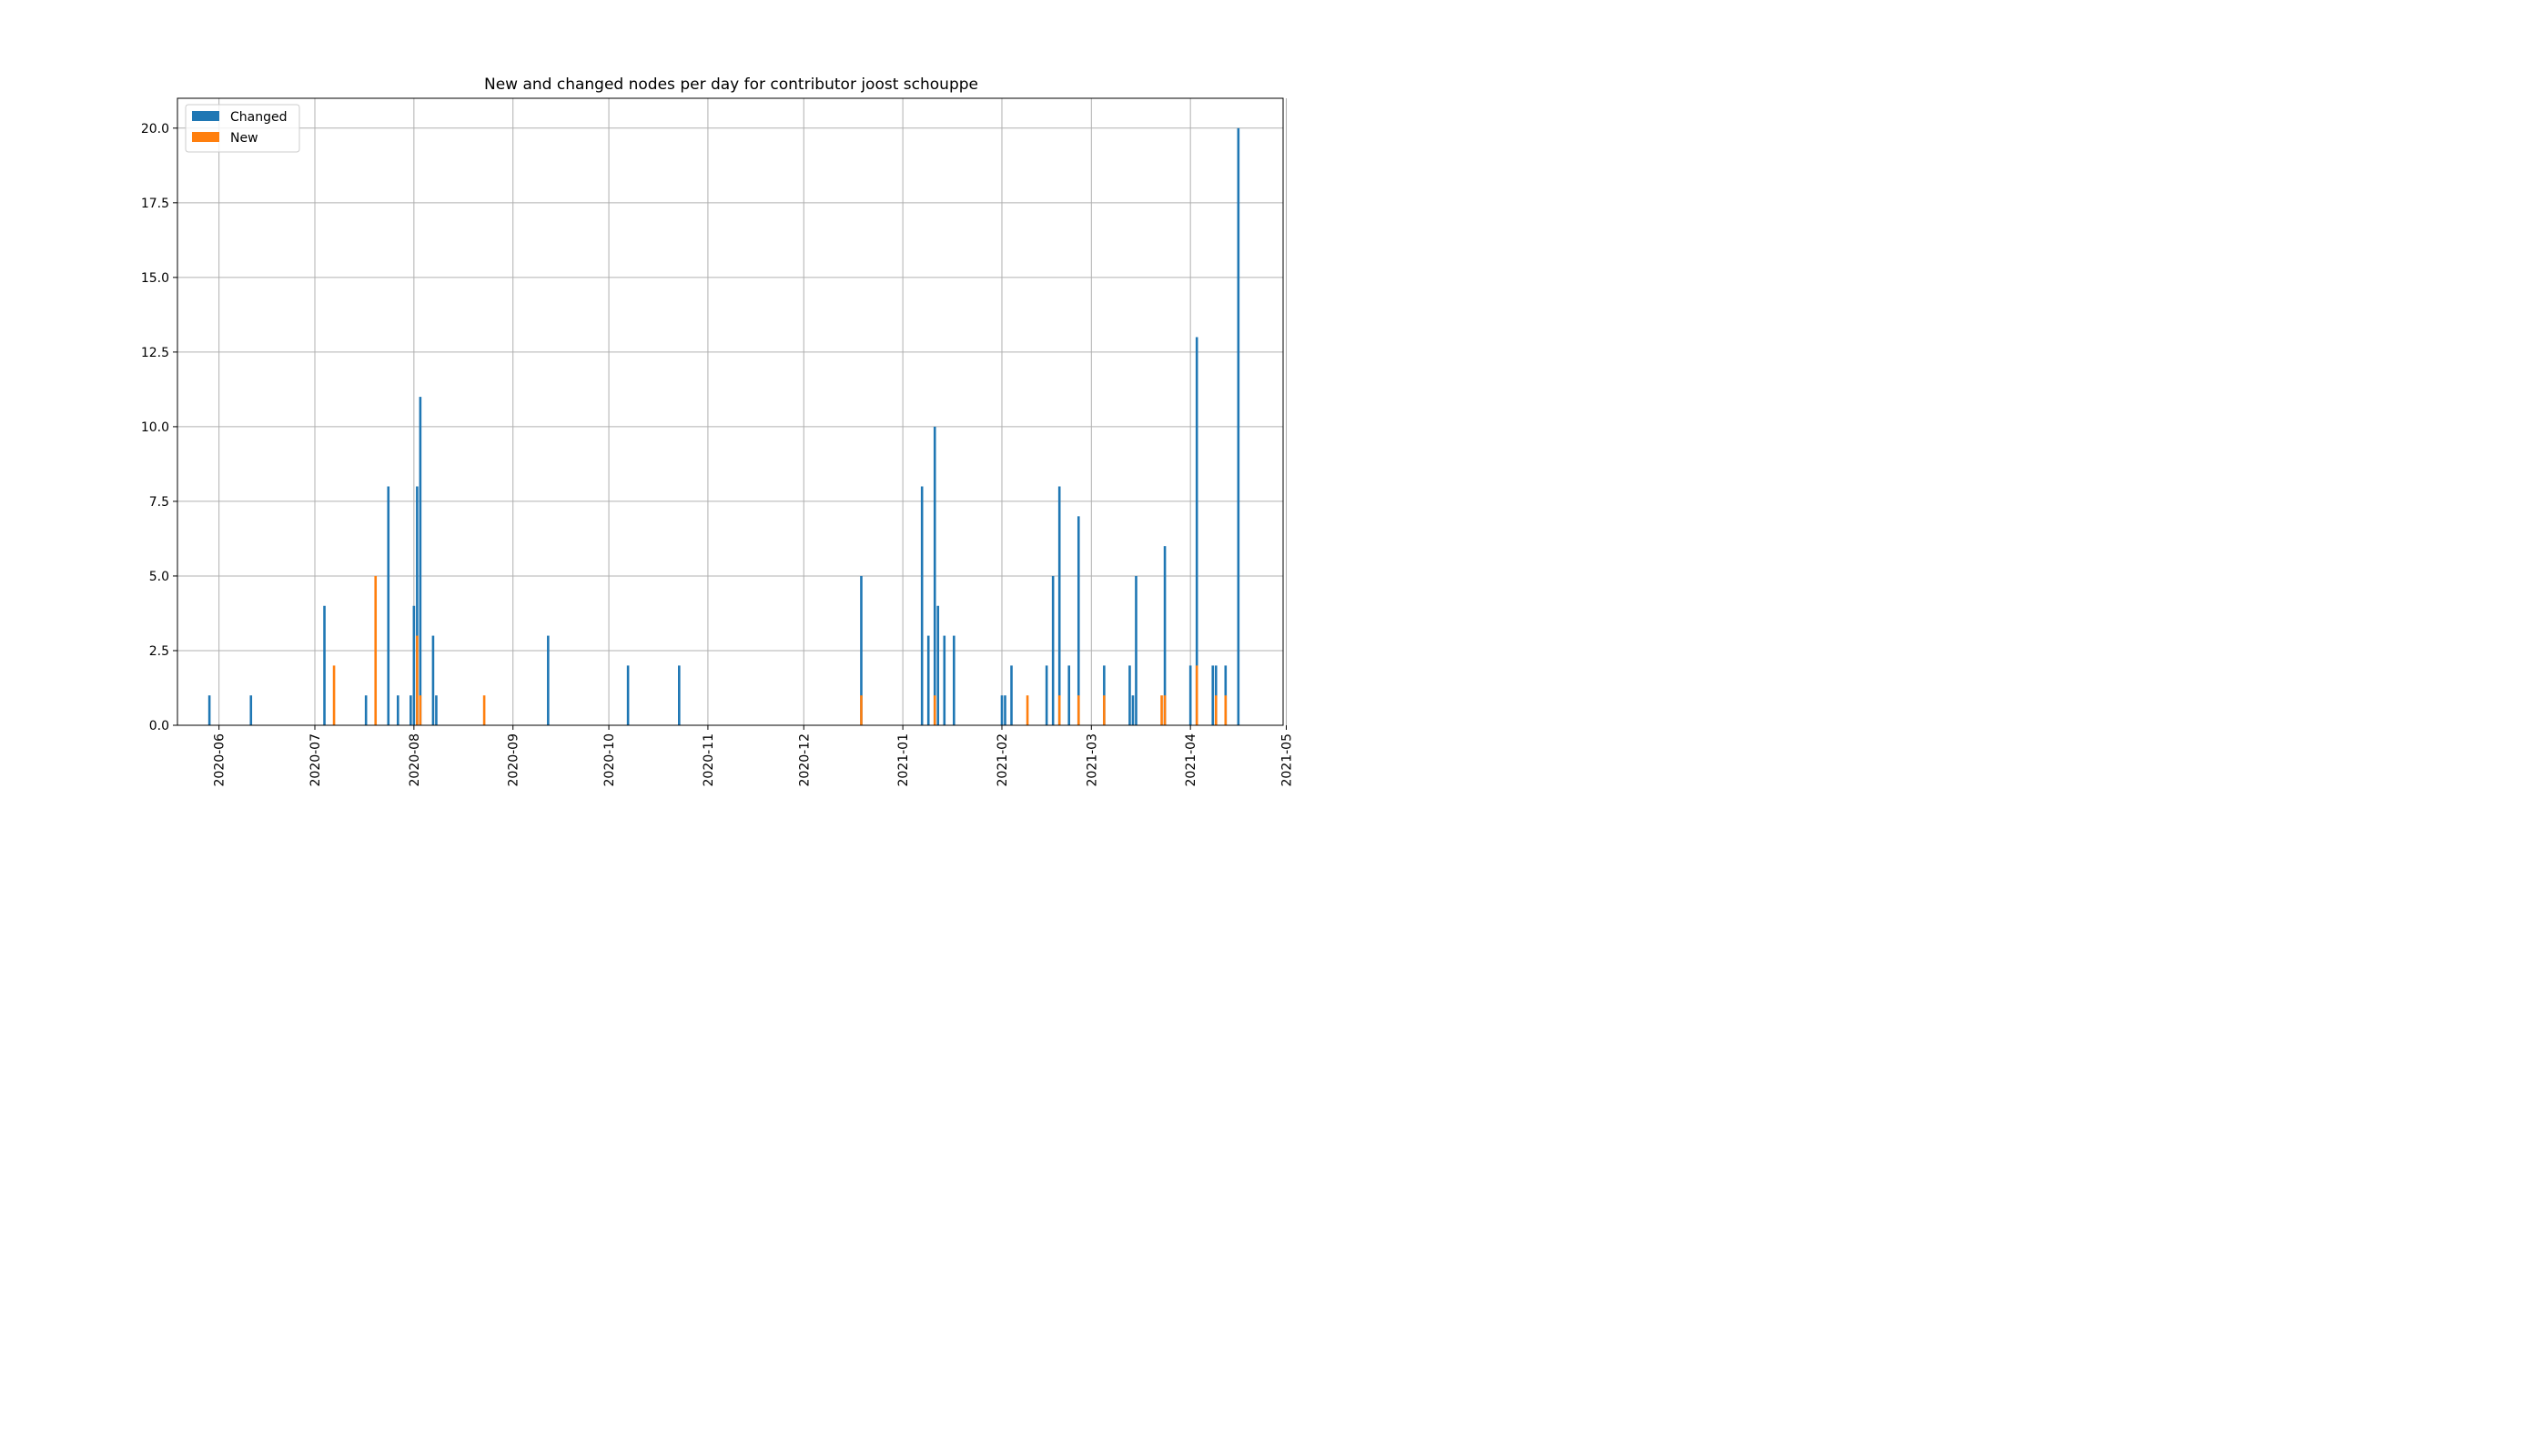  What do you see at coordinates (159, 503) in the screenshot?
I see `y-tick-label: 7.5` at bounding box center [159, 503].